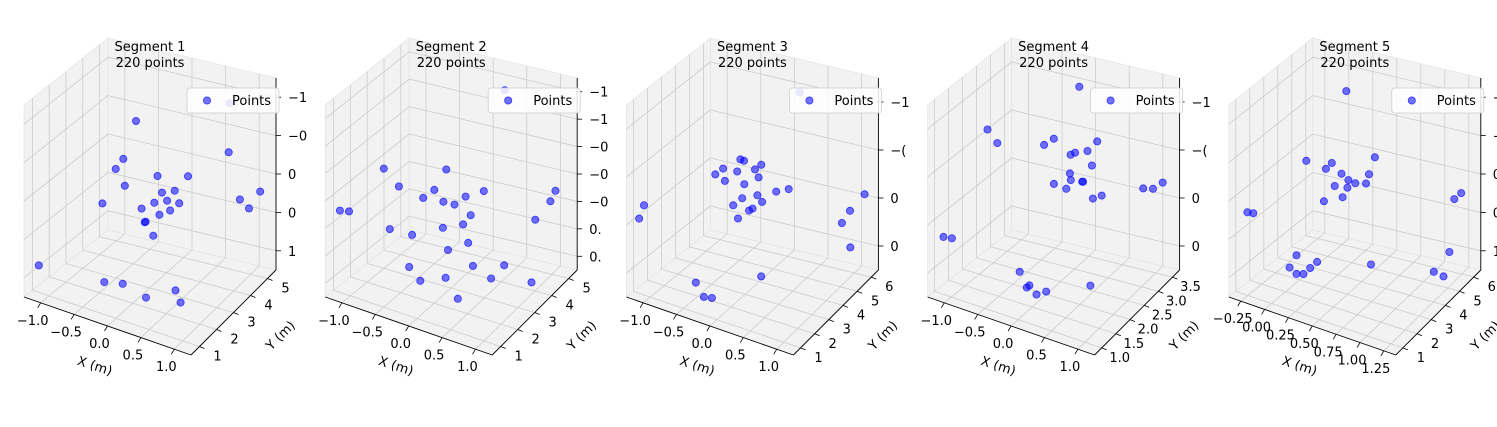  What do you see at coordinates (899, 103) in the screenshot?
I see `z-tick-label: −1` at bounding box center [899, 103].